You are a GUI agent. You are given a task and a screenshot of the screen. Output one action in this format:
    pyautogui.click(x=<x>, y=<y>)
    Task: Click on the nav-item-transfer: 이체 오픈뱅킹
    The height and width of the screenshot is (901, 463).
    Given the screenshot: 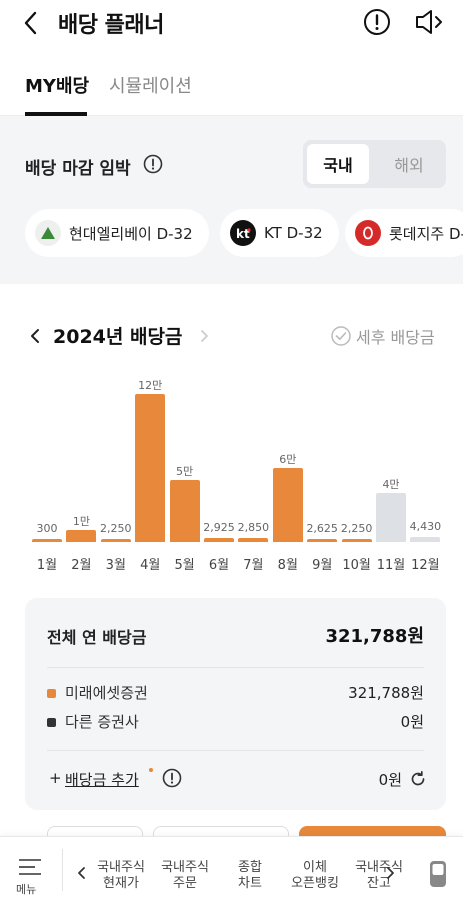 What is the action you would take?
    pyautogui.click(x=315, y=876)
    